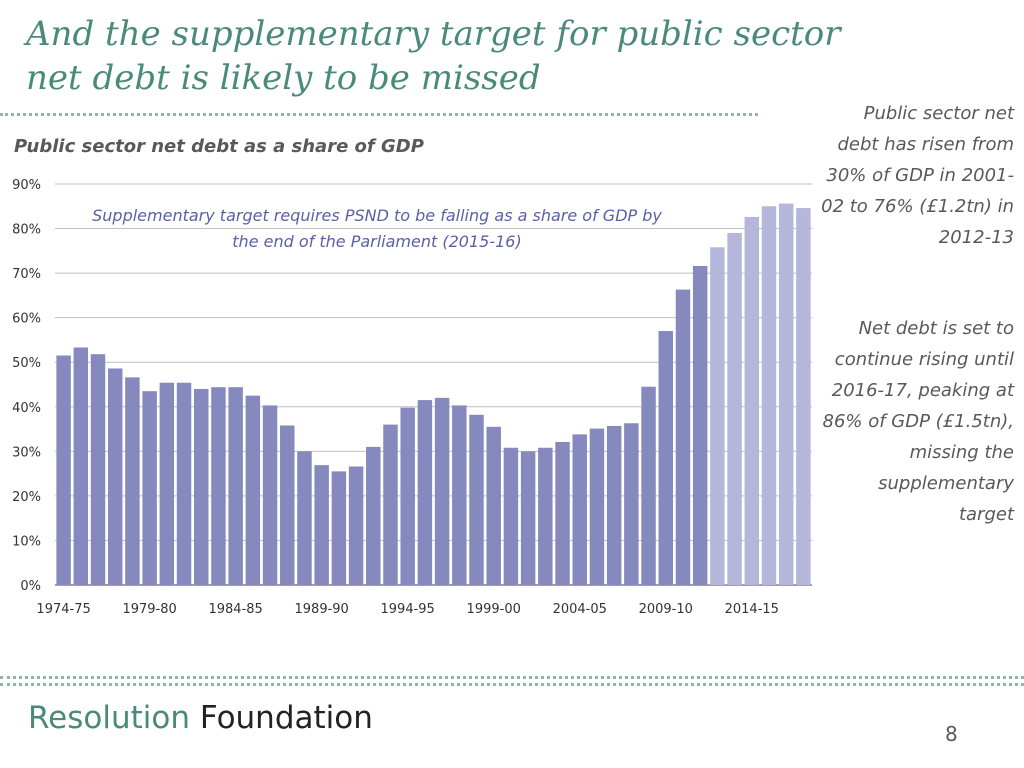 This screenshot has width=1024, height=768. What do you see at coordinates (26, 274) in the screenshot?
I see `y-tick-label: 70%` at bounding box center [26, 274].